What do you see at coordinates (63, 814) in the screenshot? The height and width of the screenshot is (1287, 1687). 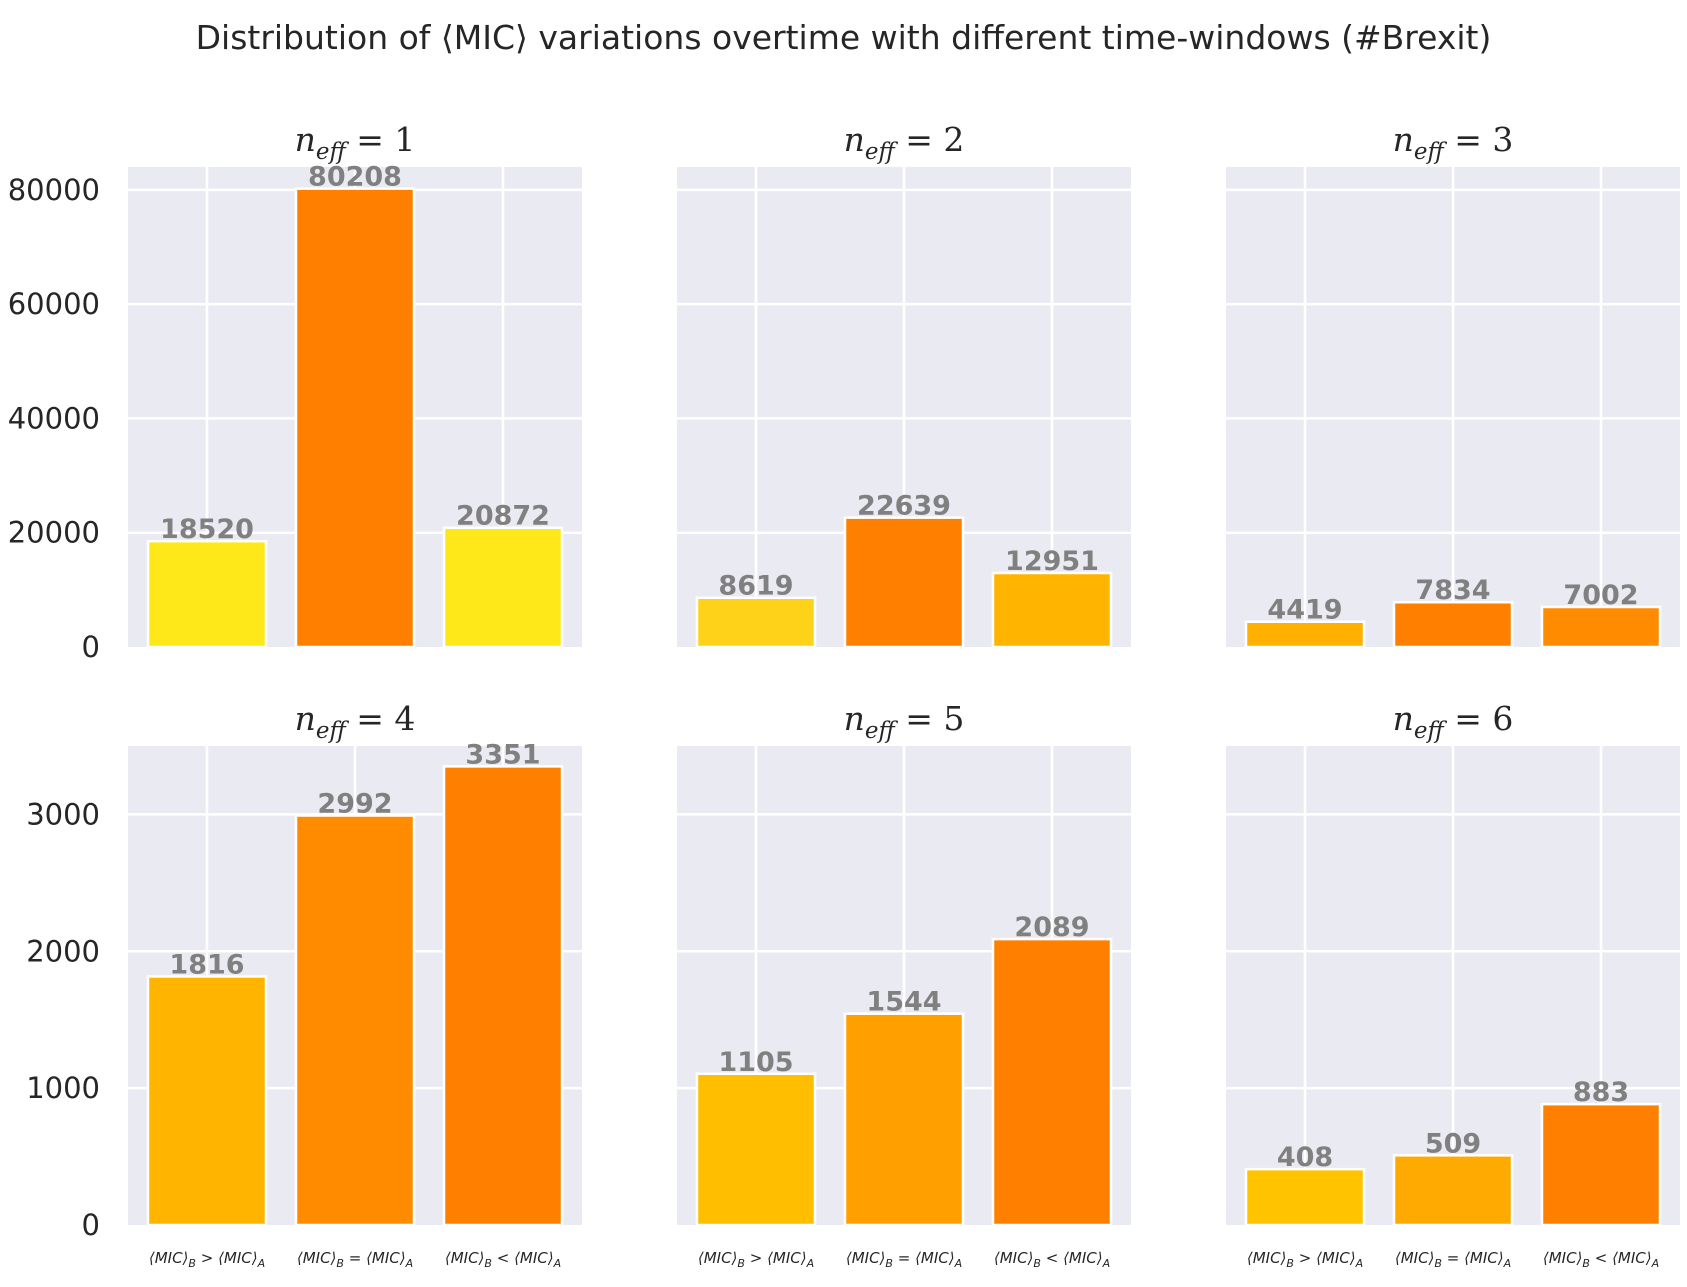 I see `y-tick-label: 3000` at bounding box center [63, 814].